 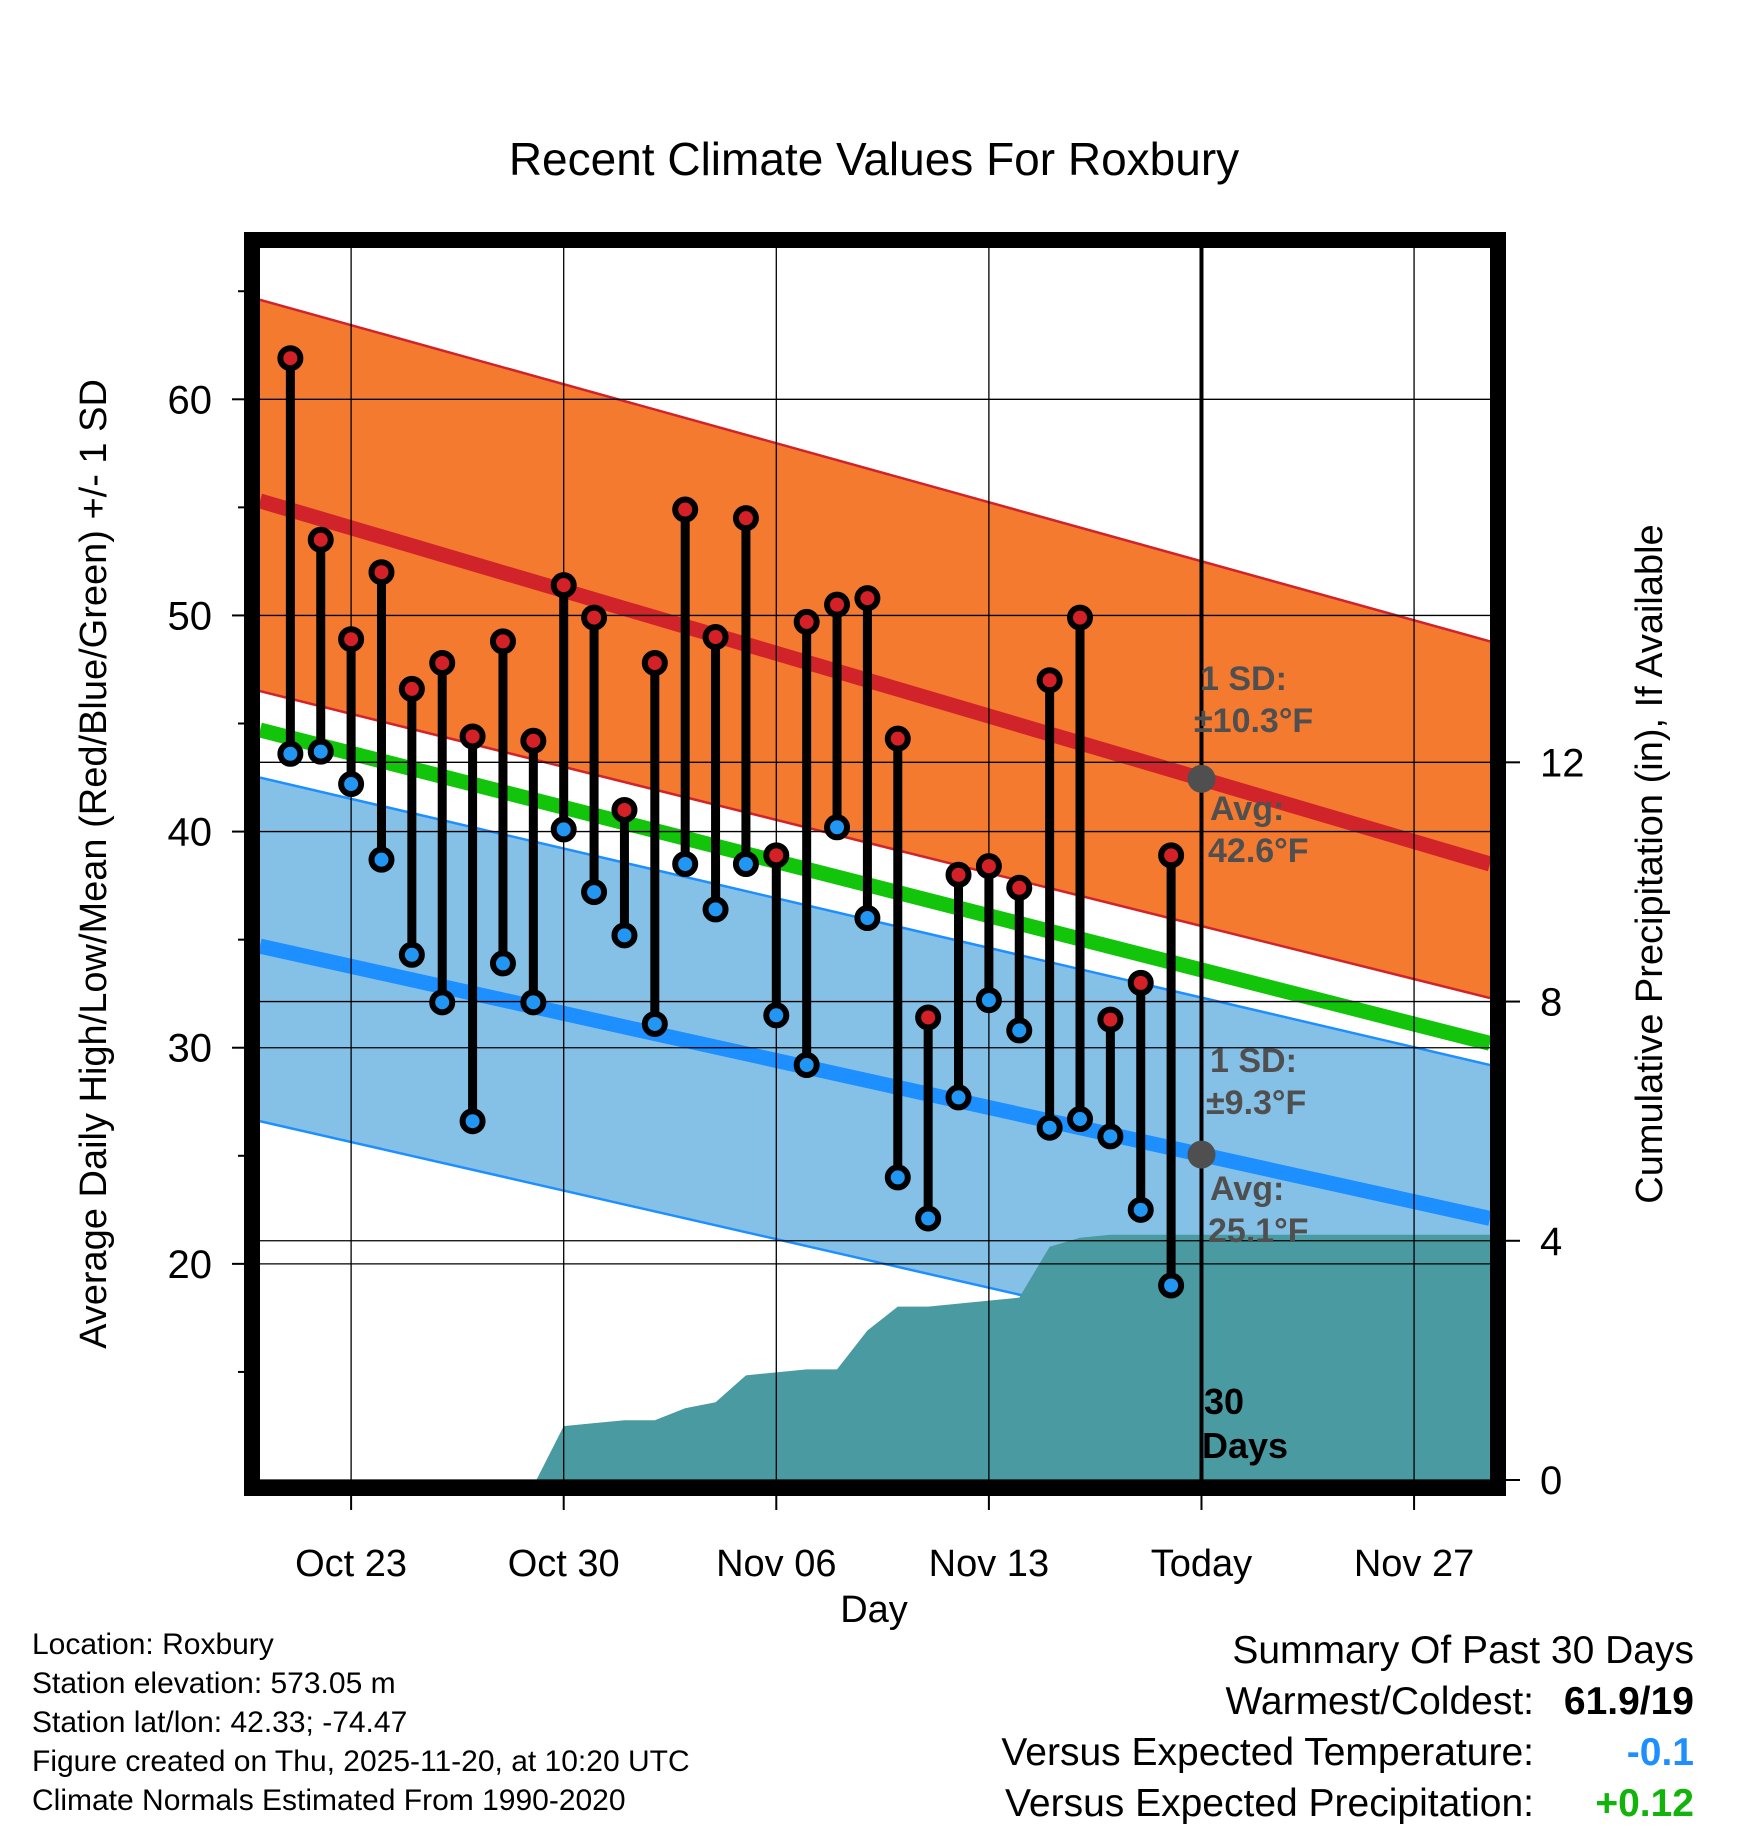 What do you see at coordinates (329, 1800) in the screenshot?
I see `normals-text: Climate Normals Estimated From 1990-2020` at bounding box center [329, 1800].